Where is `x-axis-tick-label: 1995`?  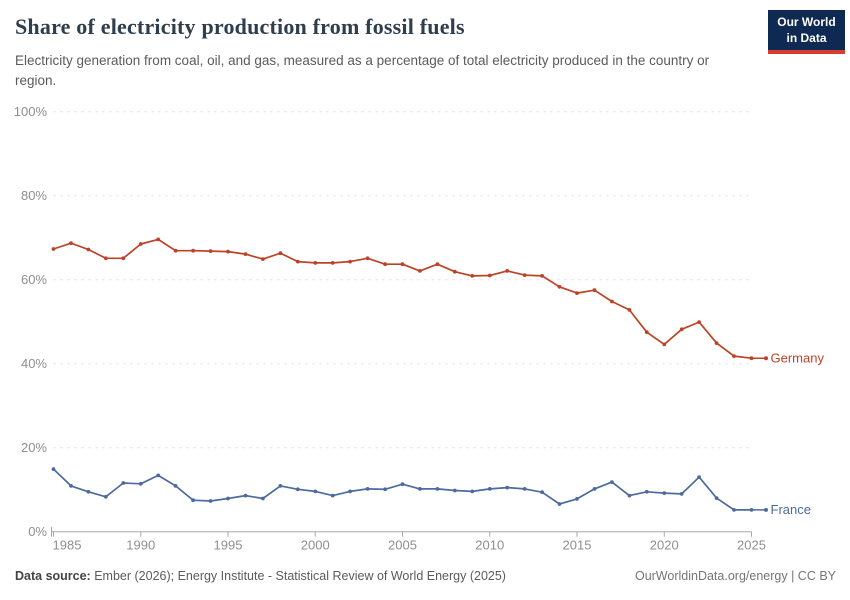
x-axis-tick-label: 1995 is located at coordinates (228, 545).